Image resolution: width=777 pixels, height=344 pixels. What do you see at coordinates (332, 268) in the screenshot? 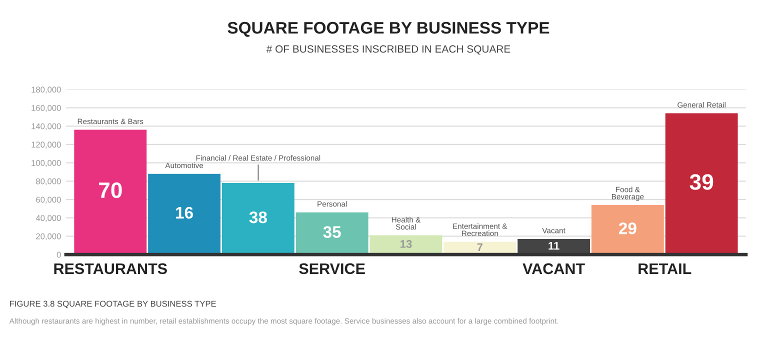
I see `text: SERVICE` at bounding box center [332, 268].